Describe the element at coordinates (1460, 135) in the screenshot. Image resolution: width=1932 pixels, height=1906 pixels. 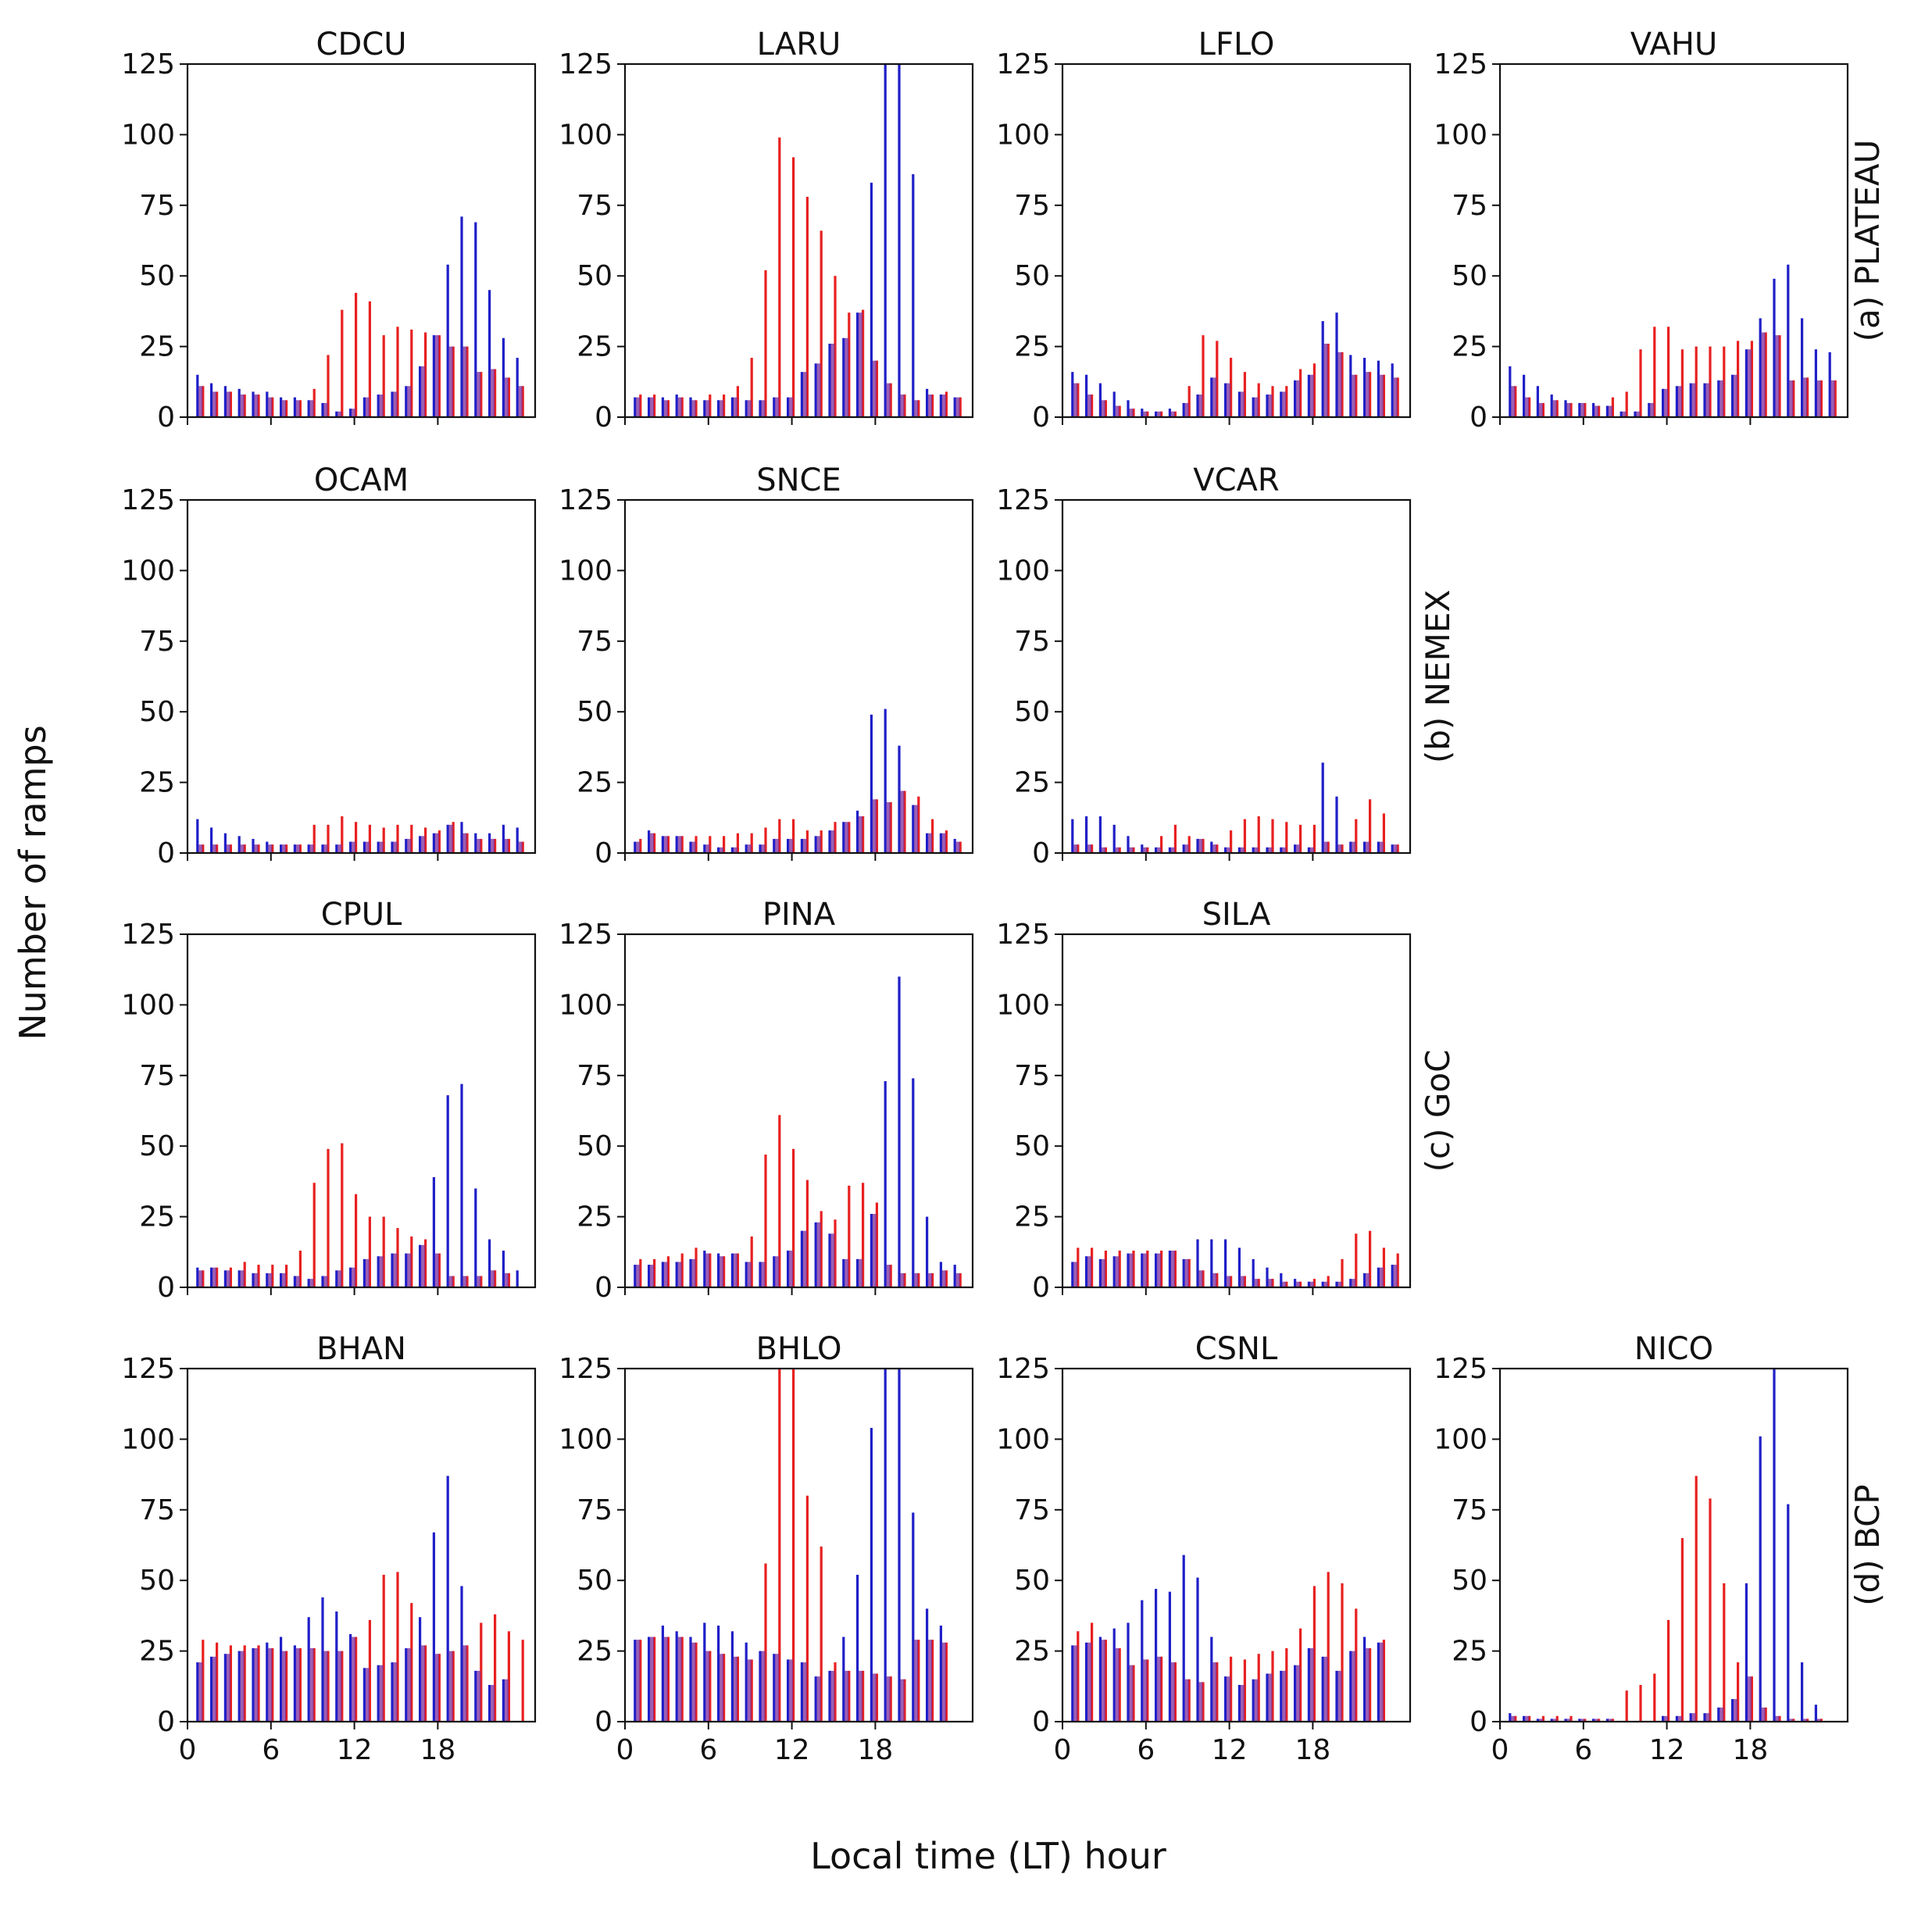
I see `y-tick-label: 100` at that location.